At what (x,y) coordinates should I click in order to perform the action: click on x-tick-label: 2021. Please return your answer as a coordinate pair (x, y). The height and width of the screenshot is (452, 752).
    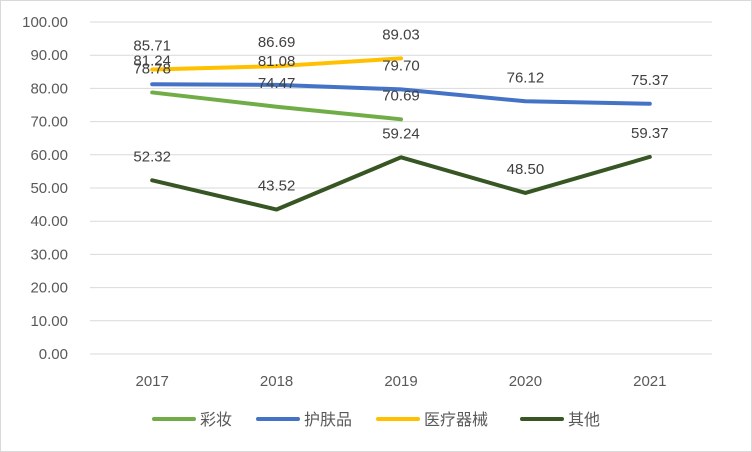
    Looking at the image, I should click on (649, 381).